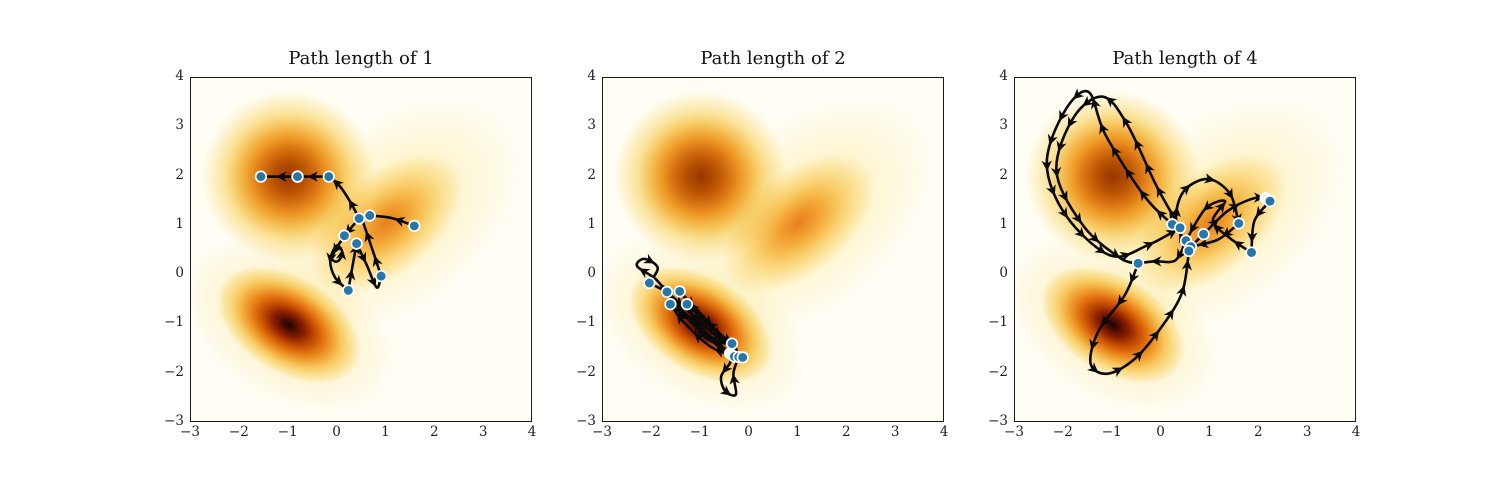 Image resolution: width=1512 pixels, height=504 pixels. I want to click on y-tick-label: 1, so click(179, 223).